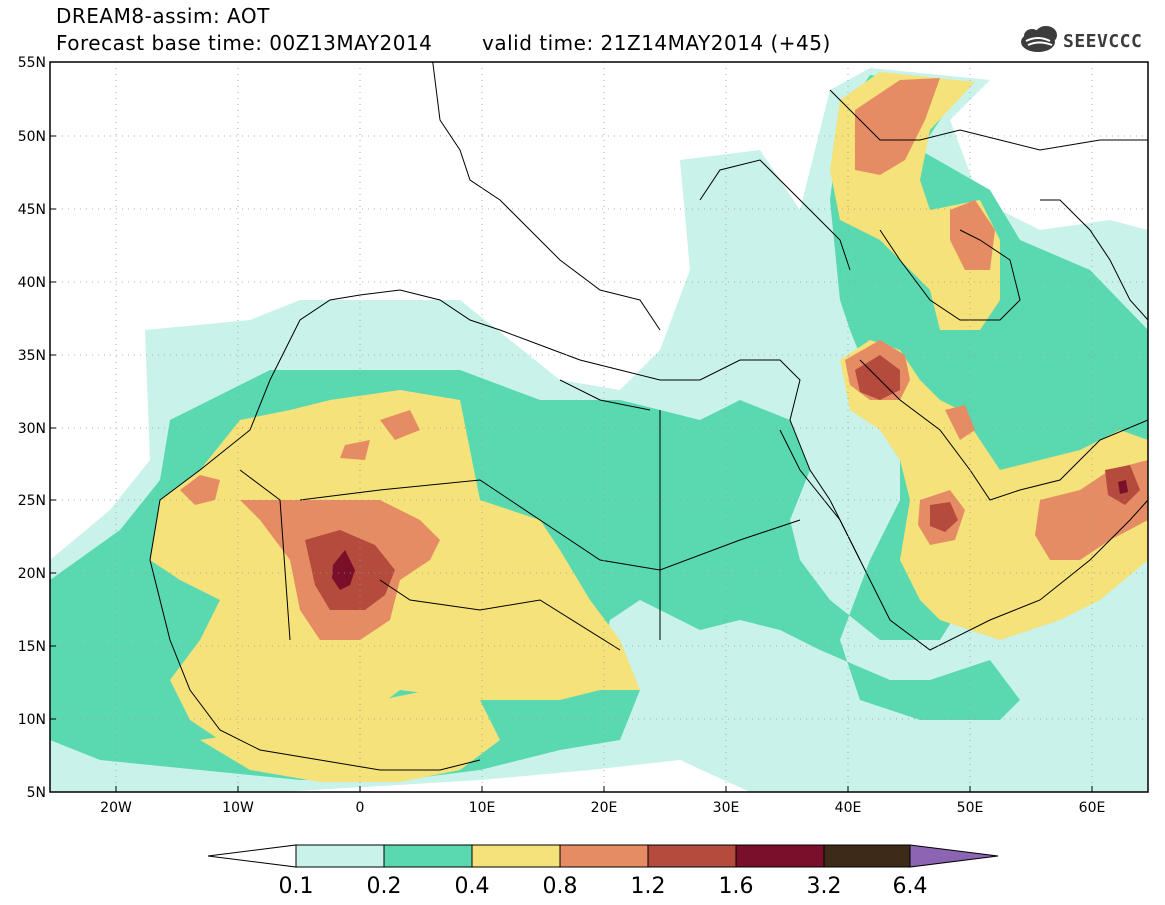 The image size is (1165, 905). What do you see at coordinates (482, 808) in the screenshot?
I see `lon-label: 10E` at bounding box center [482, 808].